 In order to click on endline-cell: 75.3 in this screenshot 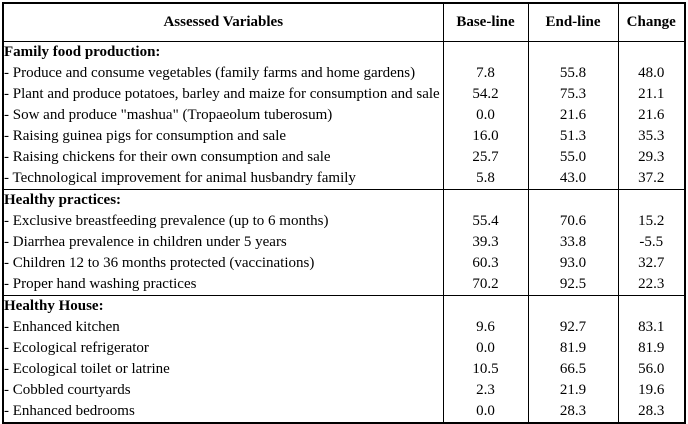, I will do `click(573, 94)`.